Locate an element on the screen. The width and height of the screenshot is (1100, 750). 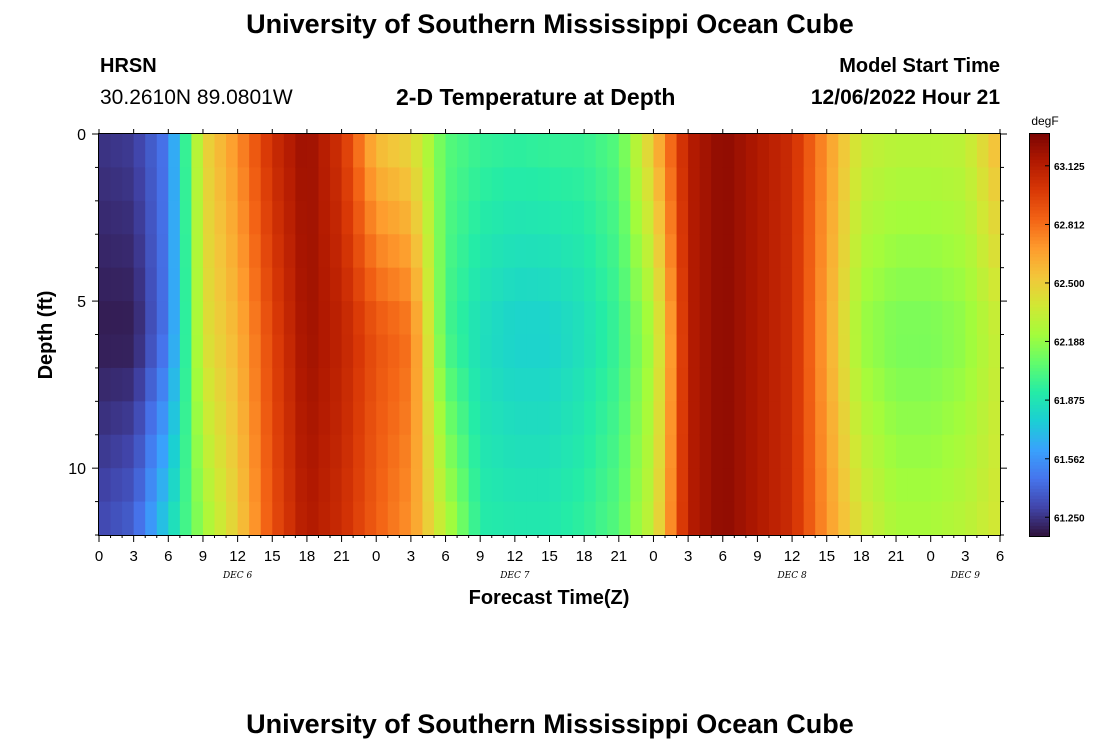
x-tick-label: 18 is located at coordinates (861, 556).